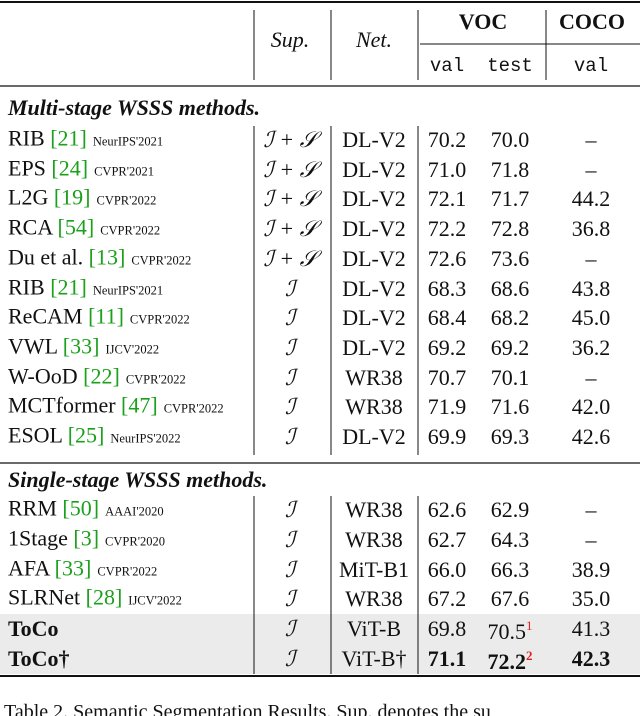 The width and height of the screenshot is (640, 716). I want to click on method-cell: MCTformer [47] CVPR'2022, so click(116, 407).